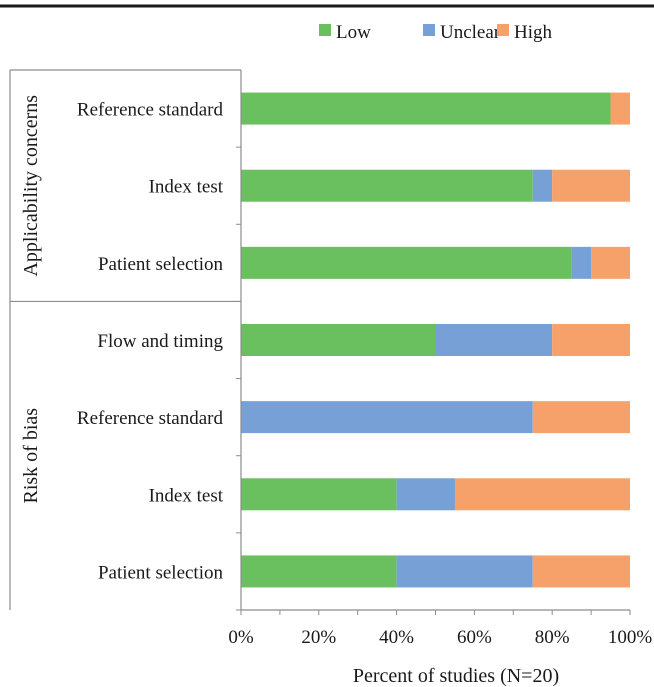 Image resolution: width=654 pixels, height=687 pixels. What do you see at coordinates (474, 637) in the screenshot?
I see `x-tick-label-3: 60%` at bounding box center [474, 637].